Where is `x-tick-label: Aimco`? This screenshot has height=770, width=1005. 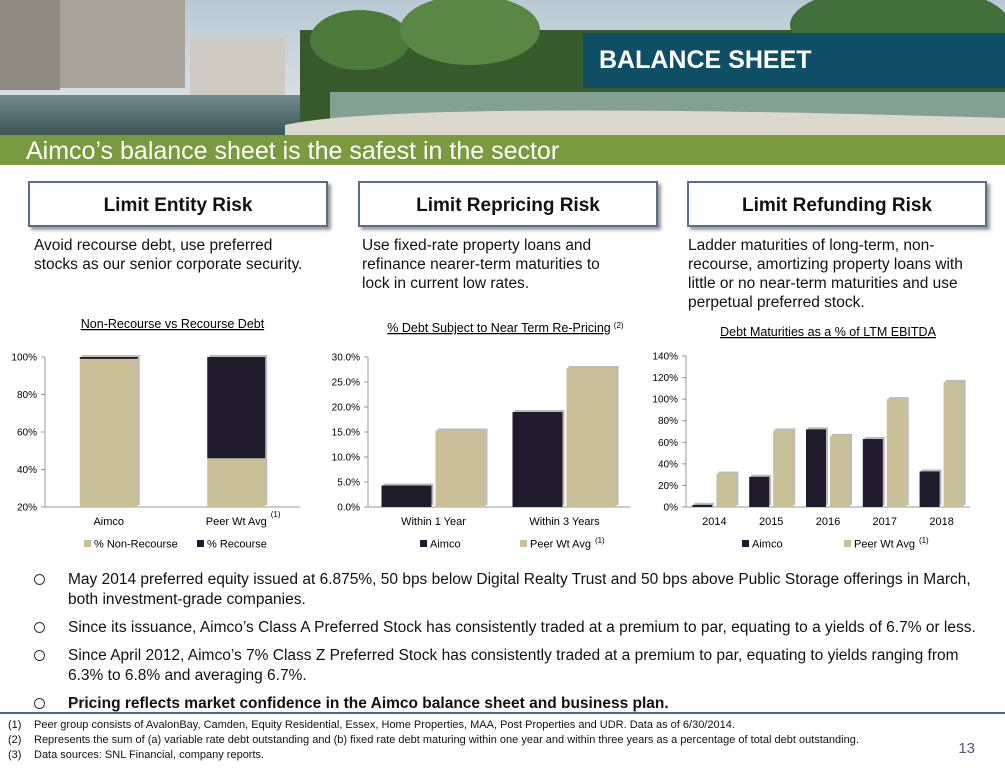 x-tick-label: Aimco is located at coordinates (108, 522).